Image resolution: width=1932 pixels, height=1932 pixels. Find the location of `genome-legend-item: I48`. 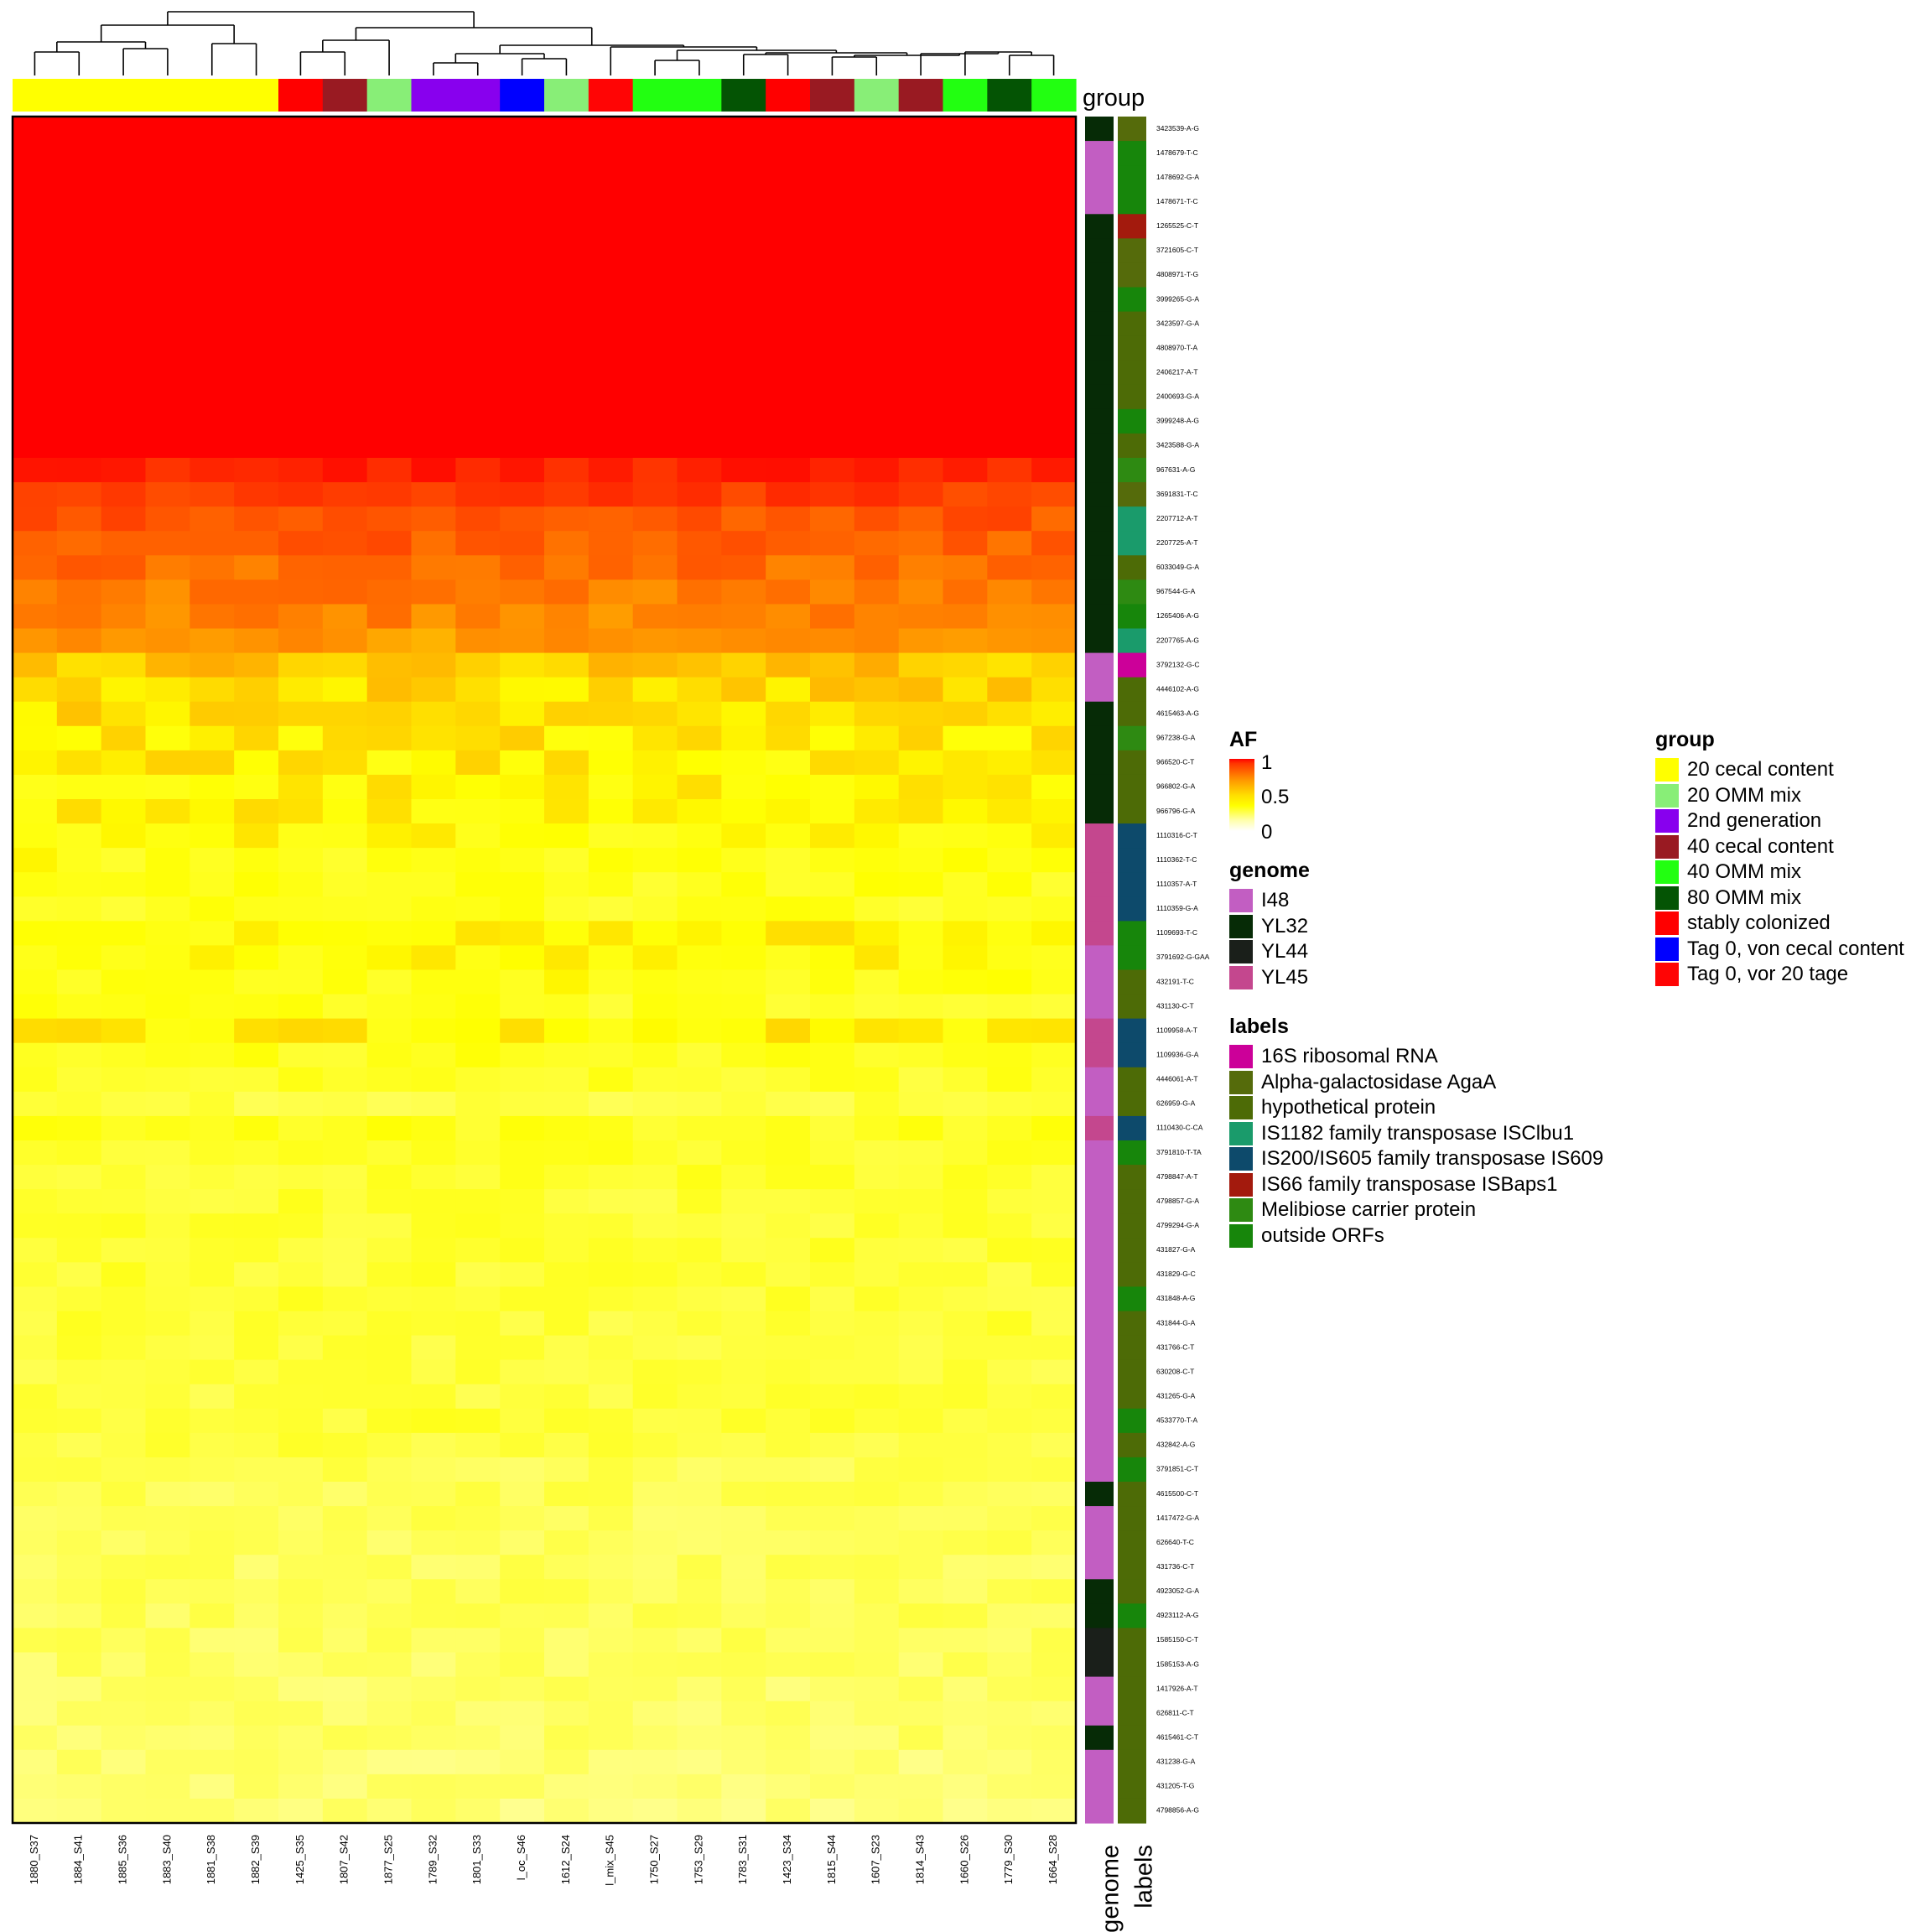

genome-legend-item: I48 is located at coordinates (1269, 901).